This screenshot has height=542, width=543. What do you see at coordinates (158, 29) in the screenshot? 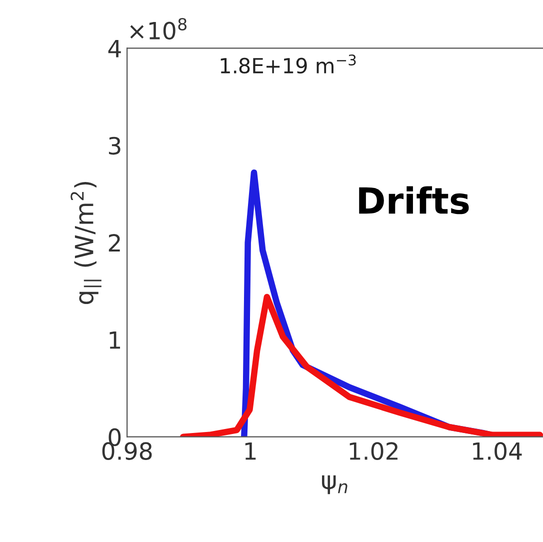
I see `text: ×10$^{8}$` at bounding box center [158, 29].